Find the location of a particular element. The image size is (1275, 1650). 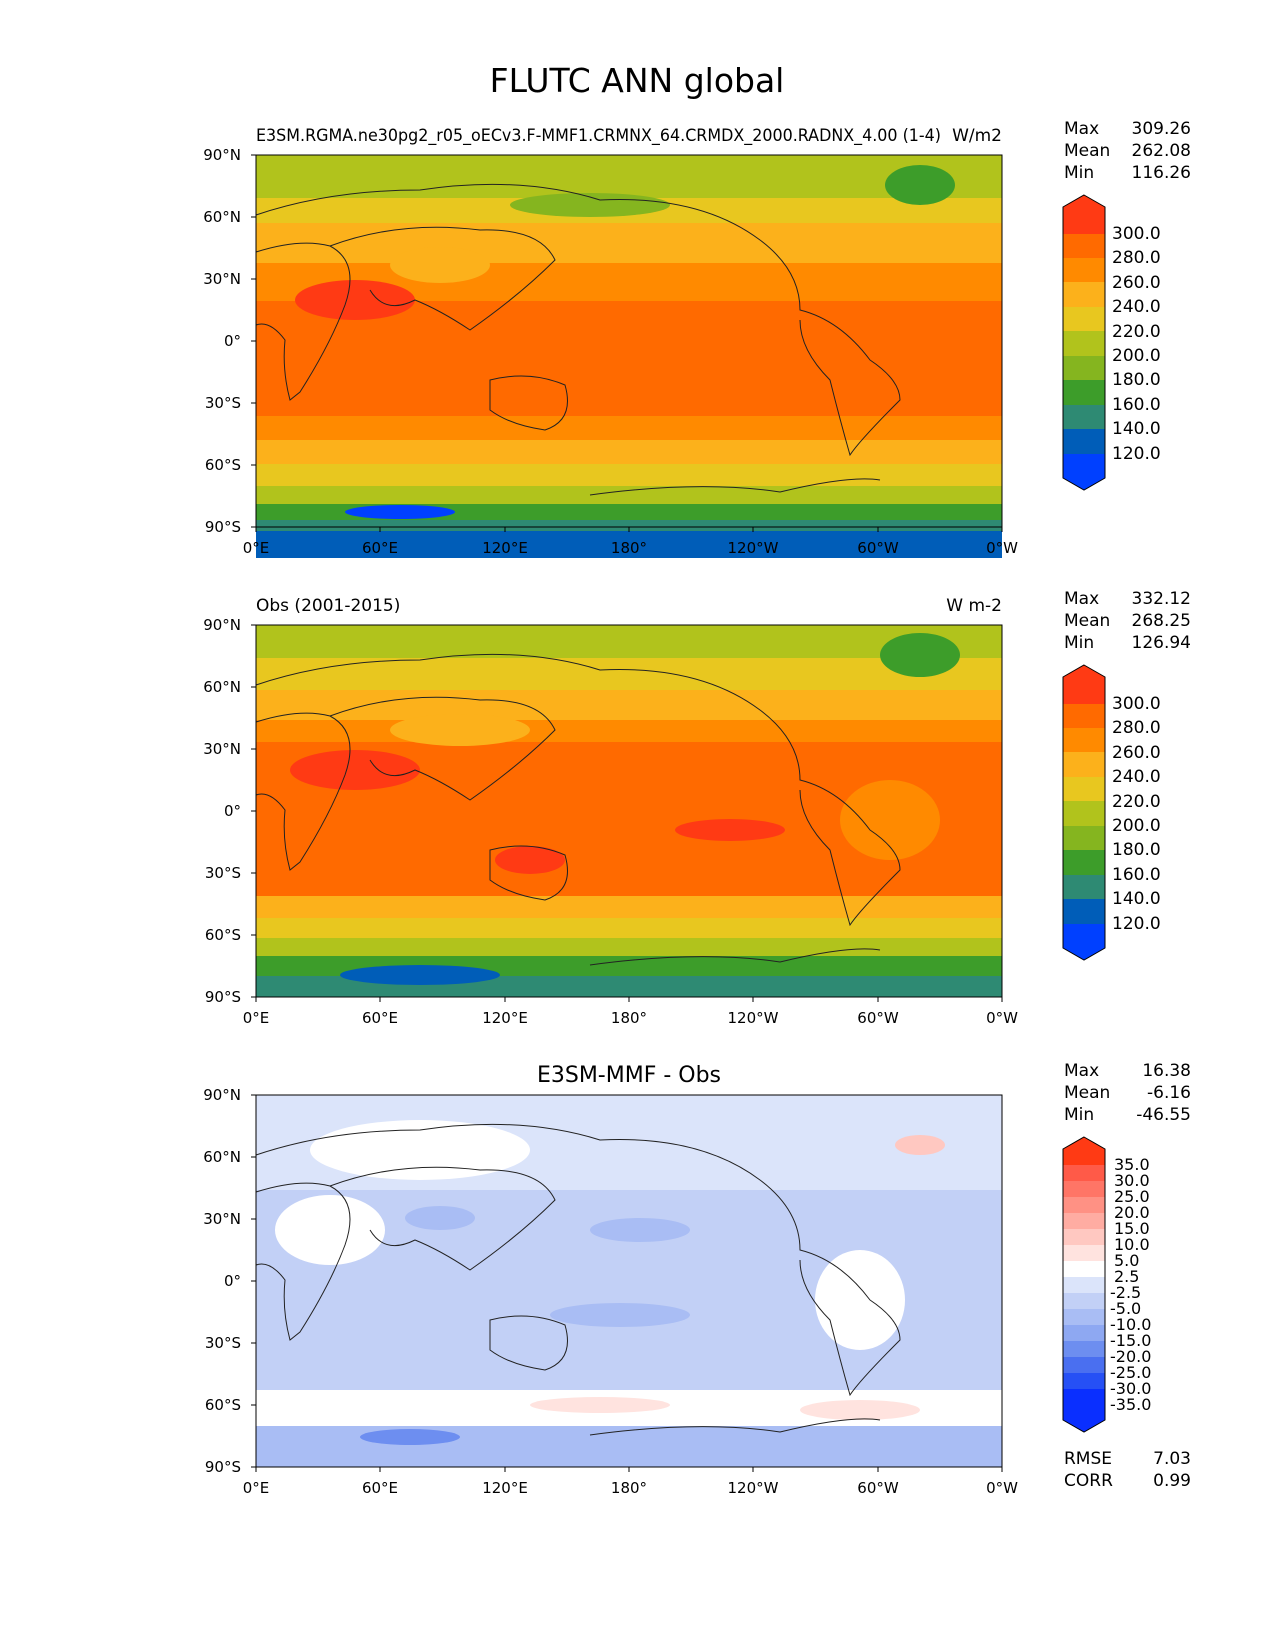

map-diff is located at coordinates (629, 1281).